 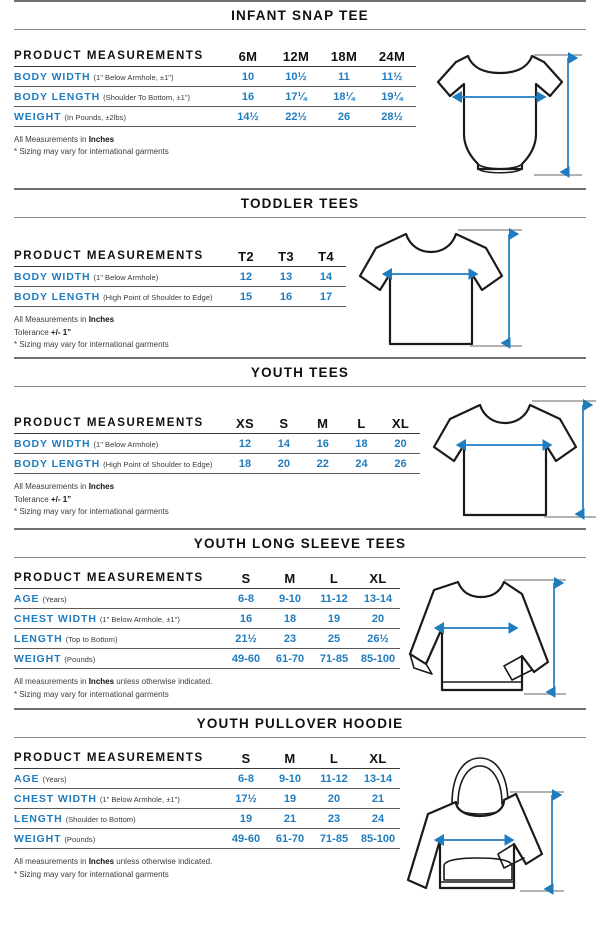 I want to click on measurement-note: (1" Below Armhole, ±1"), so click(x=133, y=77).